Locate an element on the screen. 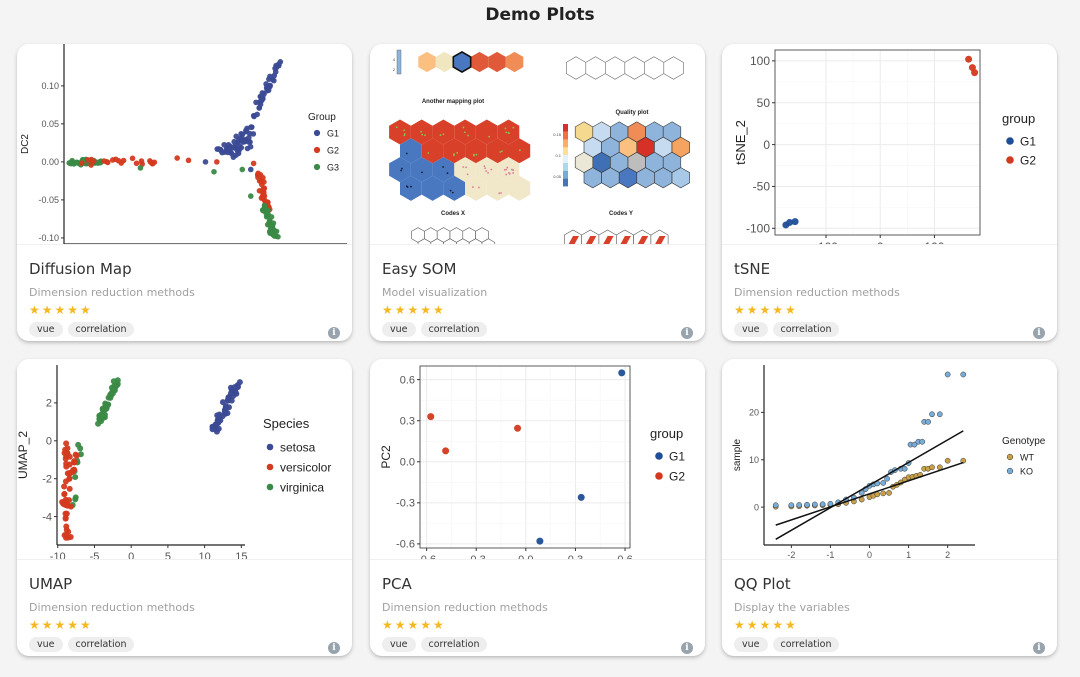 The image size is (1080, 677). card-title: PCA is located at coordinates (397, 584).